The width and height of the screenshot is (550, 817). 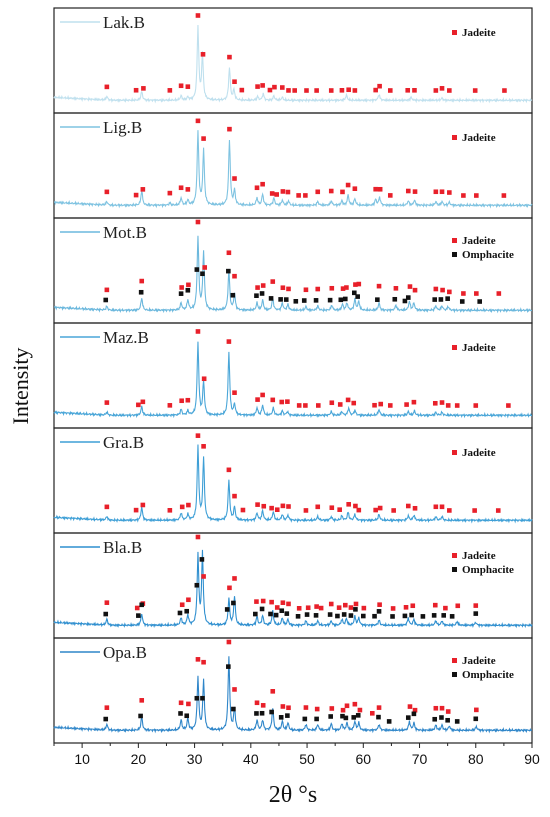 What do you see at coordinates (124, 22) in the screenshot?
I see `series-name: Lak.B` at bounding box center [124, 22].